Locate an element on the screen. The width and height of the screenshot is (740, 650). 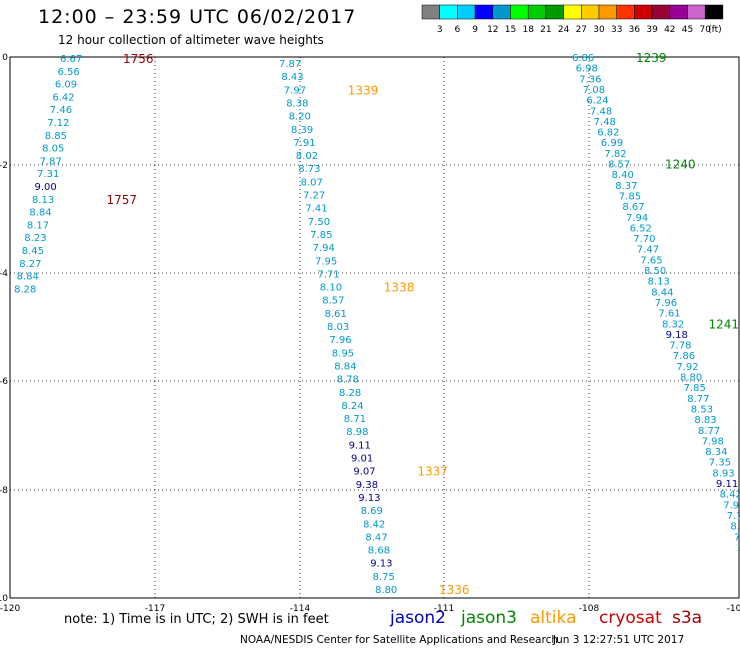
longitude-tick-label: -114 is located at coordinates (300, 609).